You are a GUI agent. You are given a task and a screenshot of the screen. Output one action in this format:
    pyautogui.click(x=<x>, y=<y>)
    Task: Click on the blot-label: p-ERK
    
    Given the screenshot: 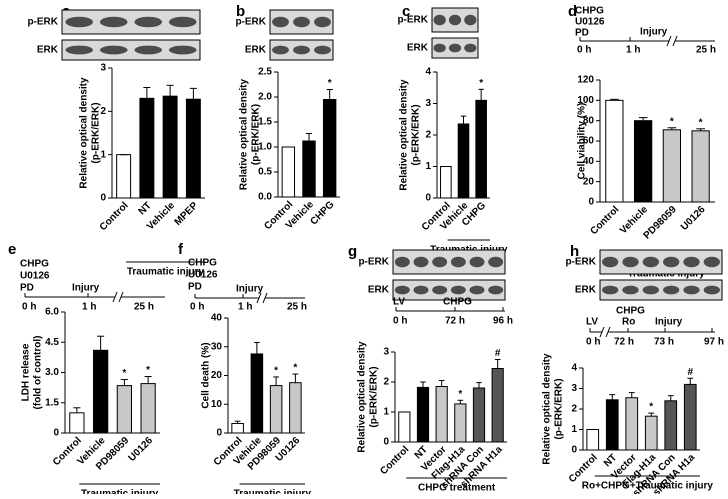 What is the action you would take?
    pyautogui.click(x=250, y=22)
    